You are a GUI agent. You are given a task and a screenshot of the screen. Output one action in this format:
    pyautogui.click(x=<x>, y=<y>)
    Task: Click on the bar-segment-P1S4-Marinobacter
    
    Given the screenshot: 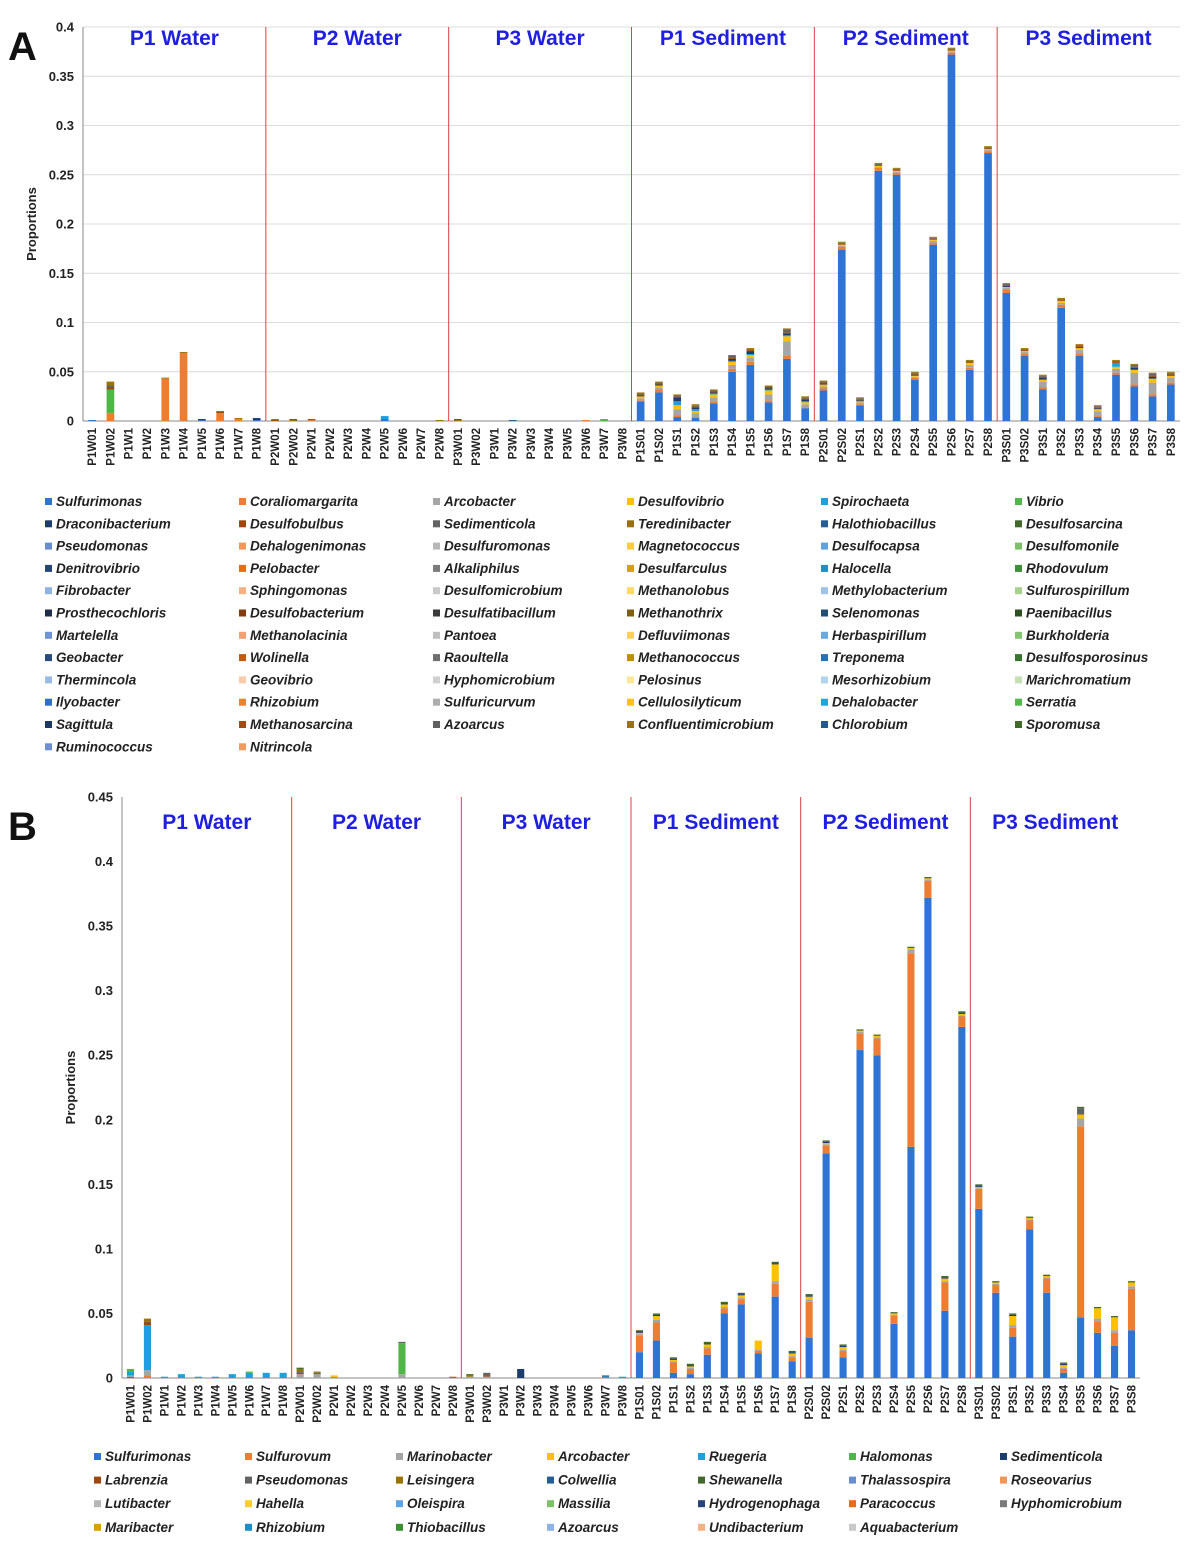 What is the action you would take?
    pyautogui.click(x=724, y=1307)
    